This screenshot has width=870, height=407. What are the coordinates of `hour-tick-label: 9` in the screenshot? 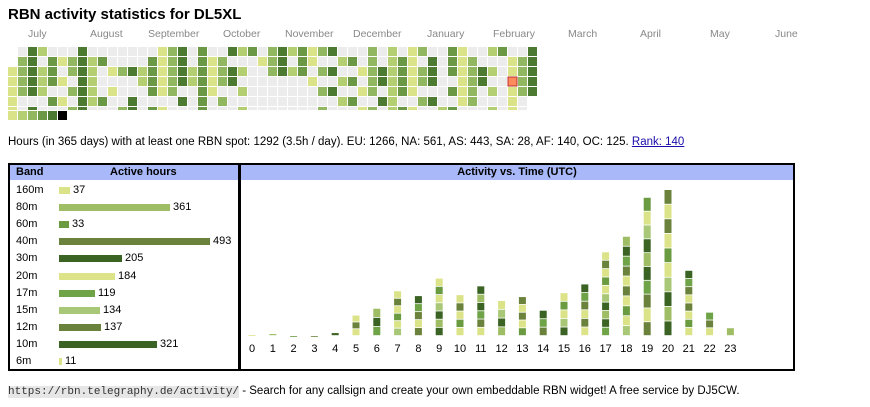 It's located at (439, 349).